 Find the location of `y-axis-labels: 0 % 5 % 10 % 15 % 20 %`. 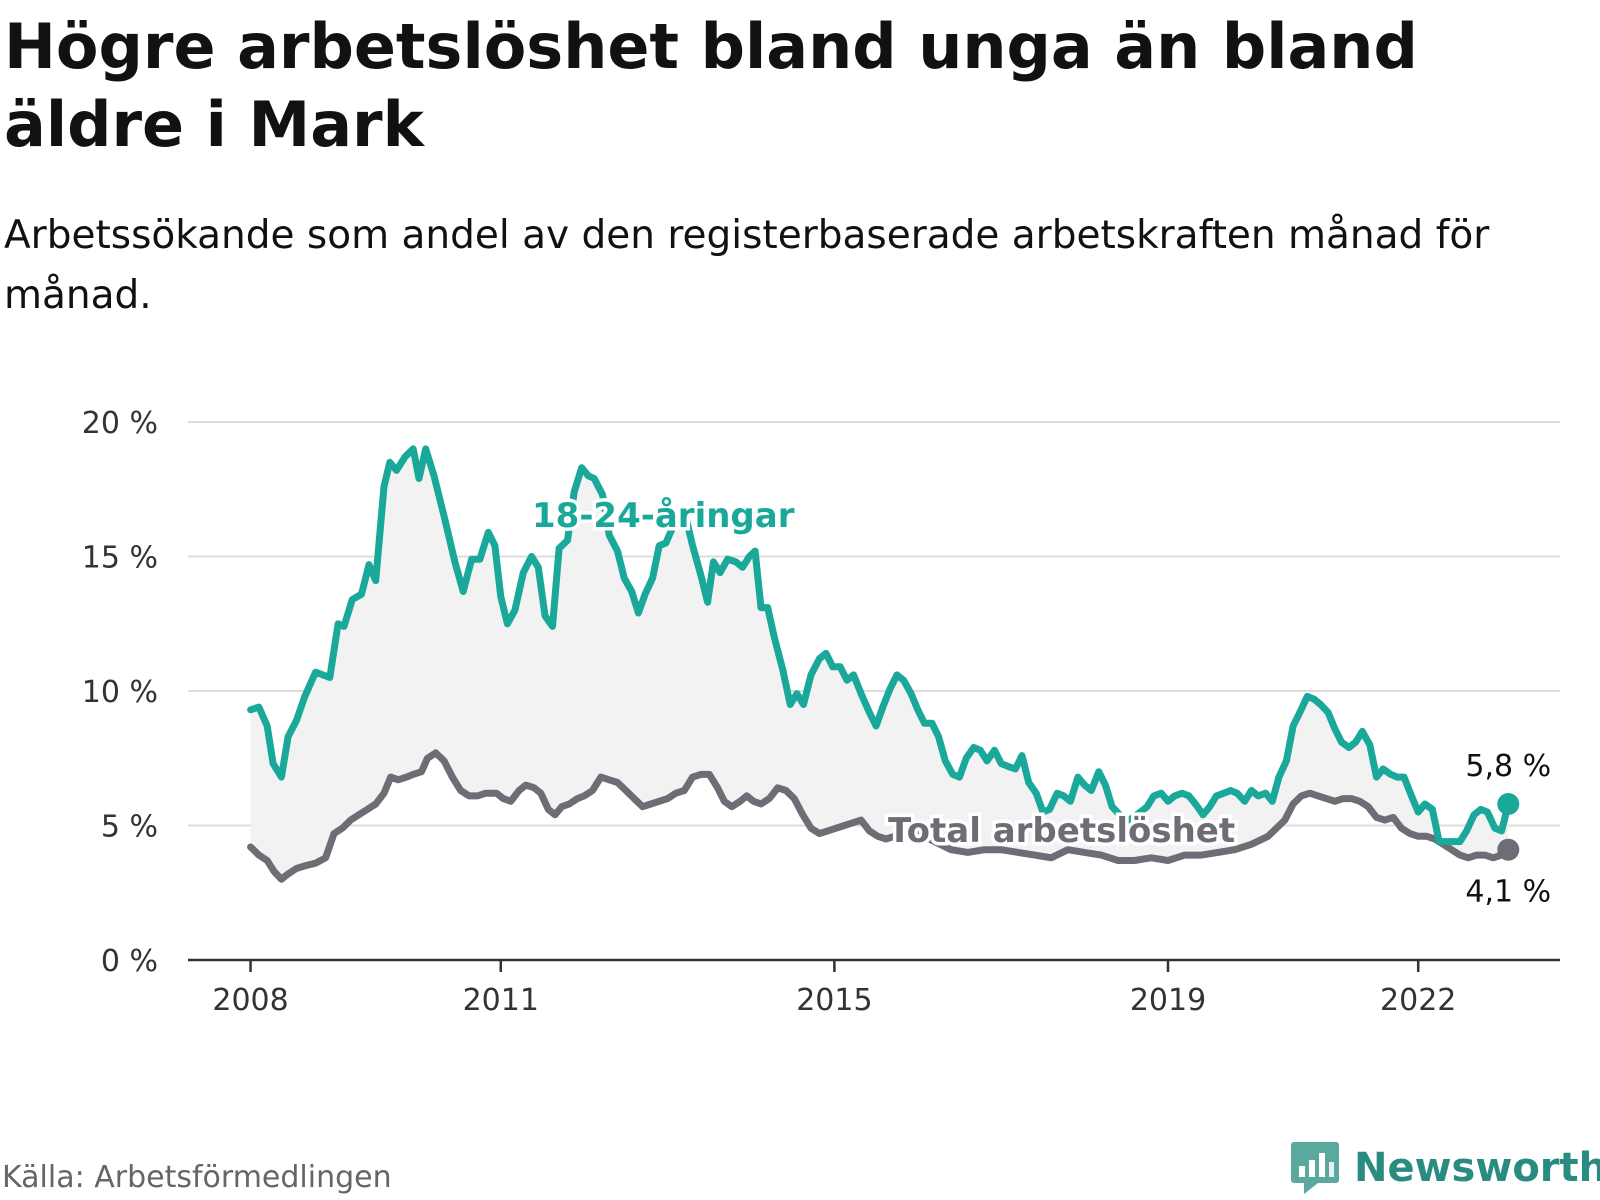

y-axis-labels: 0 % 5 % 10 % 15 % 20 % is located at coordinates (120, 692).